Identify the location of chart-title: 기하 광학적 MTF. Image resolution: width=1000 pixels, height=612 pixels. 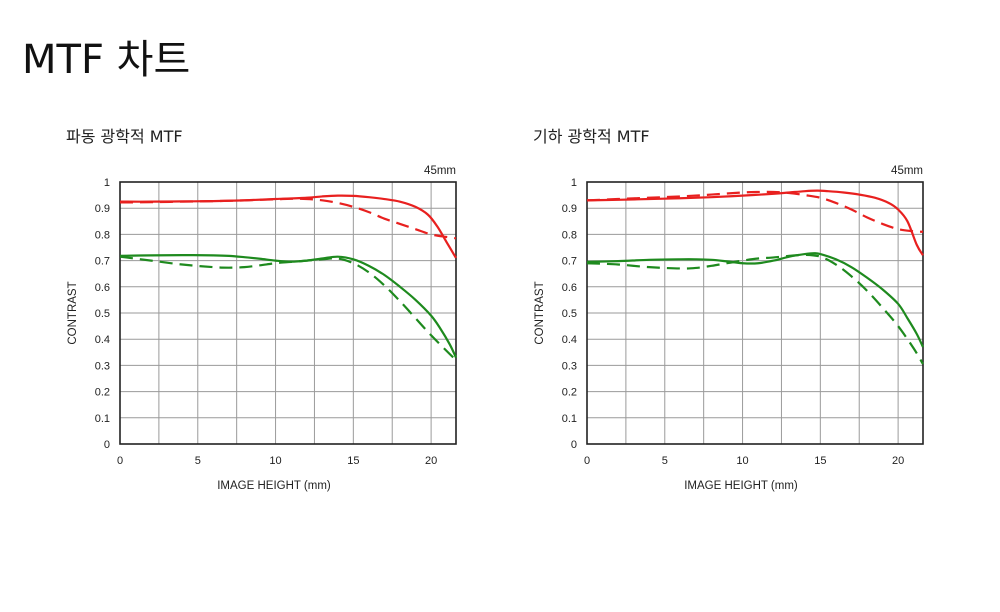
(591, 136).